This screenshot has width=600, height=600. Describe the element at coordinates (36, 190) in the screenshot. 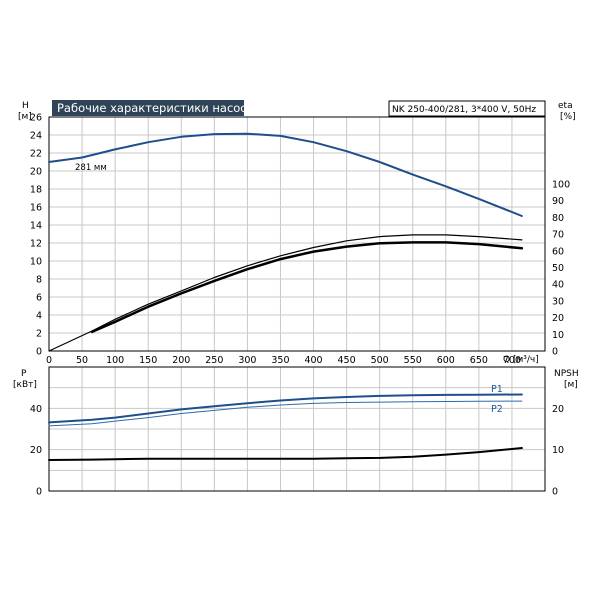

I see `h-tick-label: 18` at that location.